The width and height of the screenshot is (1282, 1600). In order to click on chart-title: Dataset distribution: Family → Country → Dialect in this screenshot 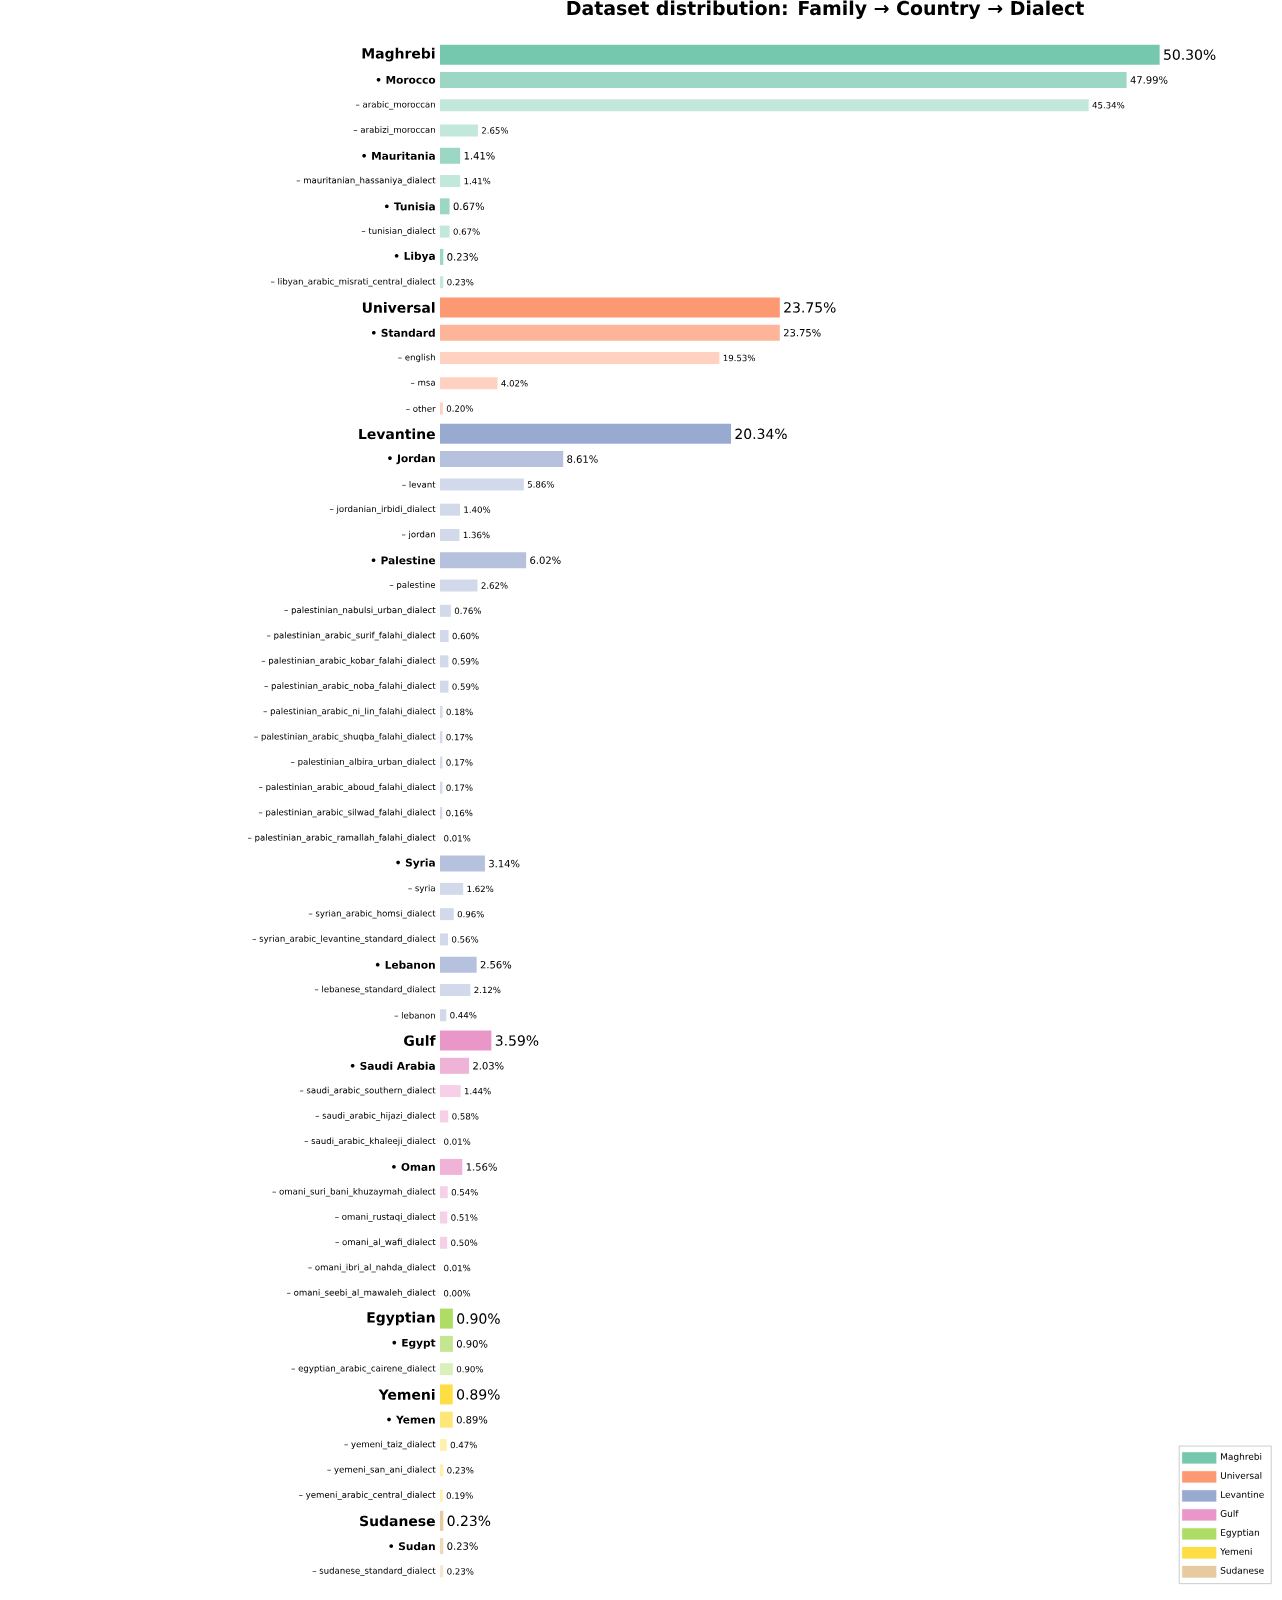, I will do `click(825, 10)`.